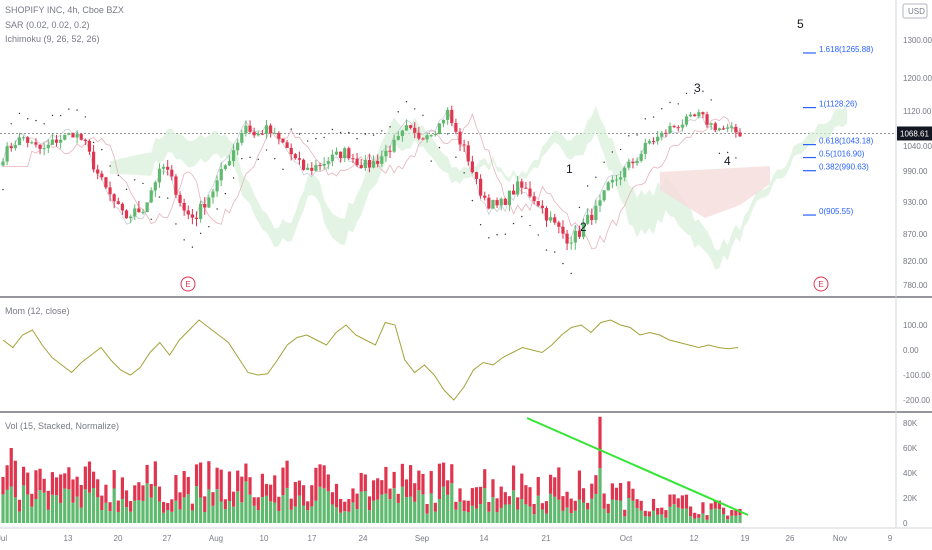 The image size is (932, 550). Describe the element at coordinates (546, 538) in the screenshot. I see `time-tick-label: 21` at that location.